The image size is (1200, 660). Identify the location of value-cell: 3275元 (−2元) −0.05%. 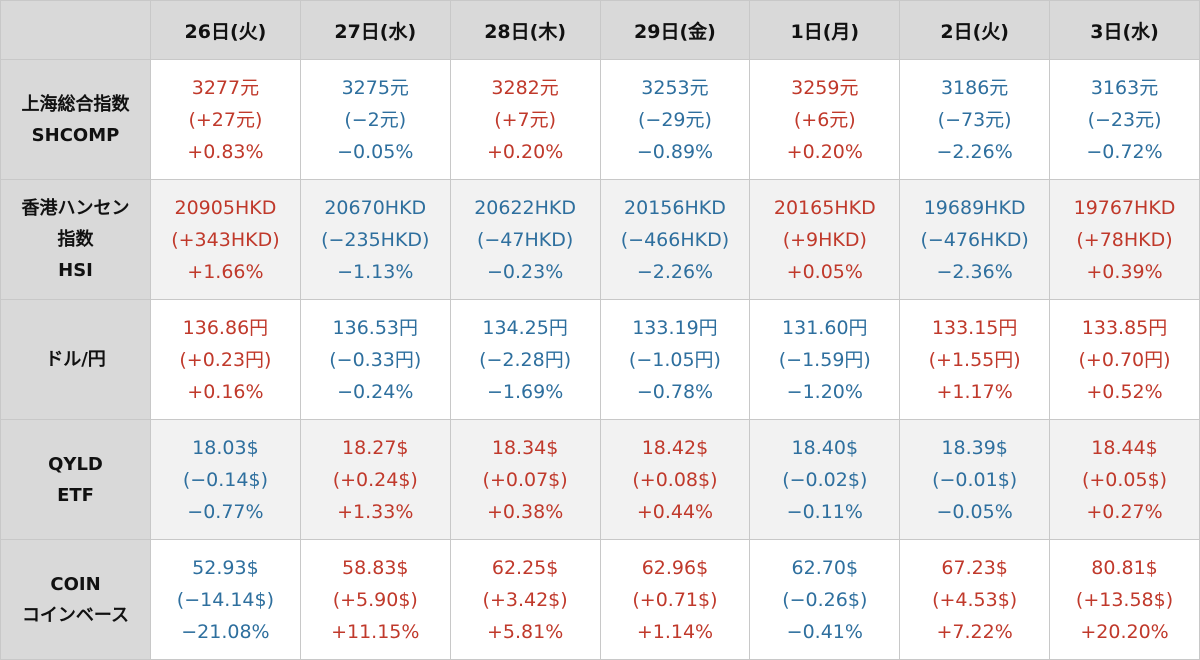
(375, 119).